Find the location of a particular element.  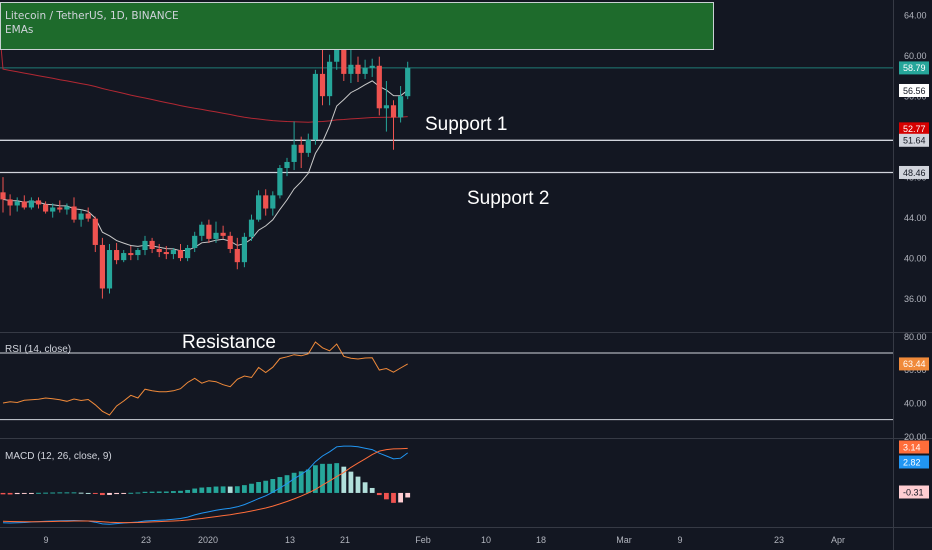

macd-value-label: 2.82 is located at coordinates (912, 462).